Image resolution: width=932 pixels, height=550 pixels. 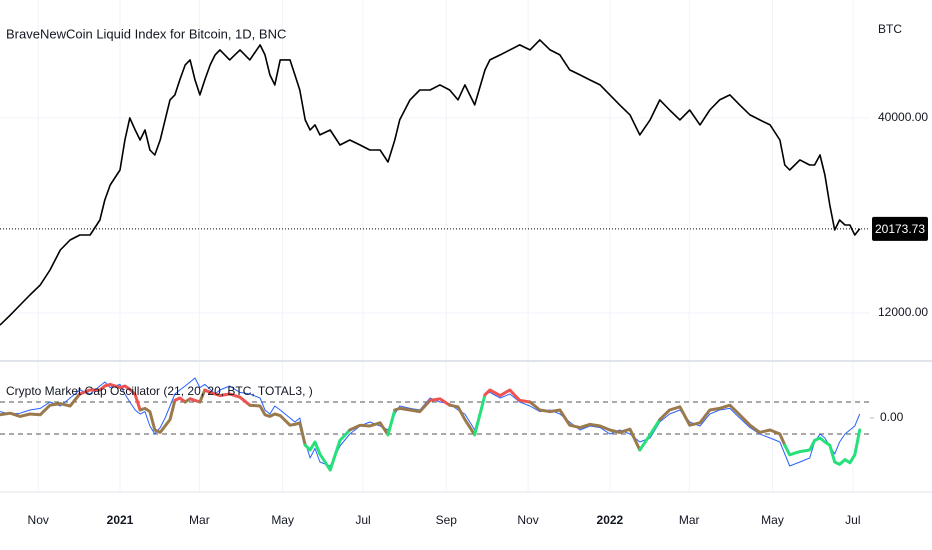 What do you see at coordinates (892, 417) in the screenshot?
I see `y-tick-label: 0.00` at bounding box center [892, 417].